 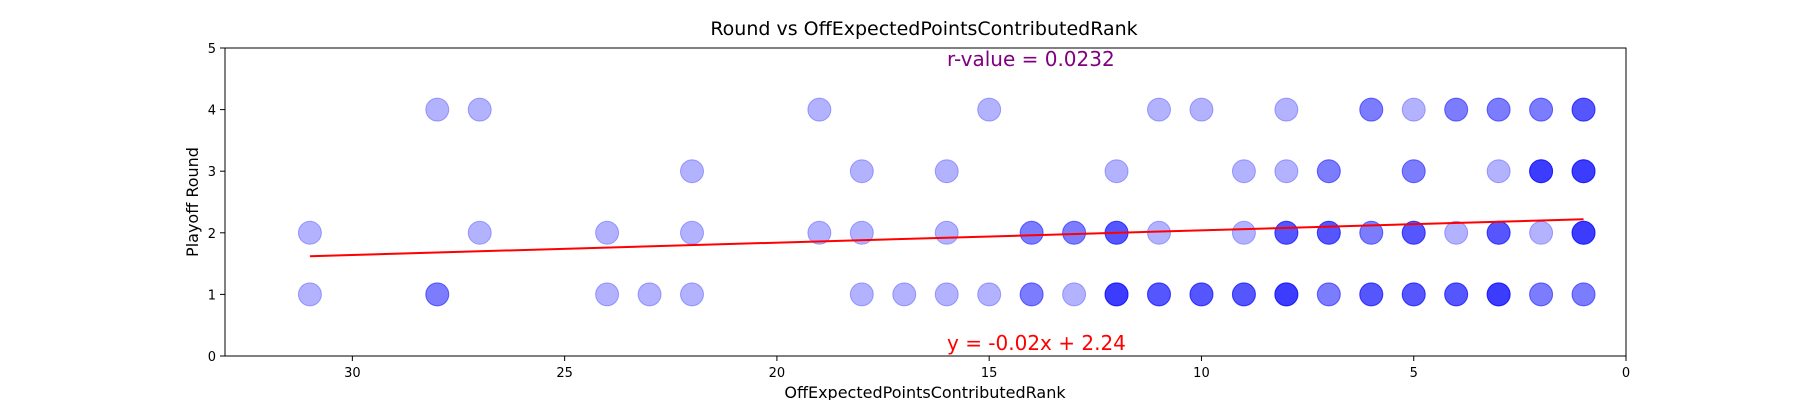 I want to click on y-axis-label: Playoff Round, so click(x=192, y=202).